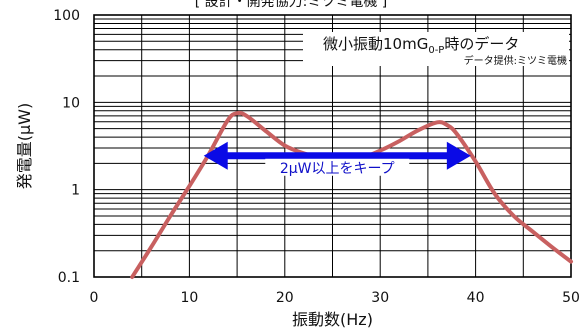  Describe the element at coordinates (291, 5) in the screenshot. I see `chart-title: [ 設計・開発協力:ミツミ電機 ]` at that location.